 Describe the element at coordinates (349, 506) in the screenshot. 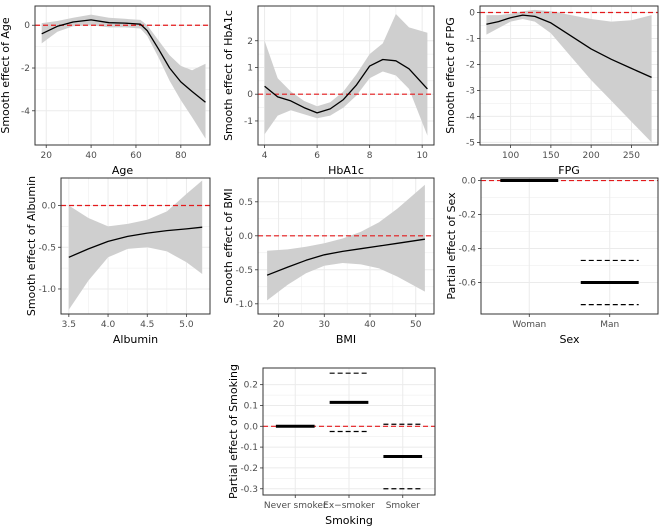

I see `x-tick-label: Ex−smoker` at that location.